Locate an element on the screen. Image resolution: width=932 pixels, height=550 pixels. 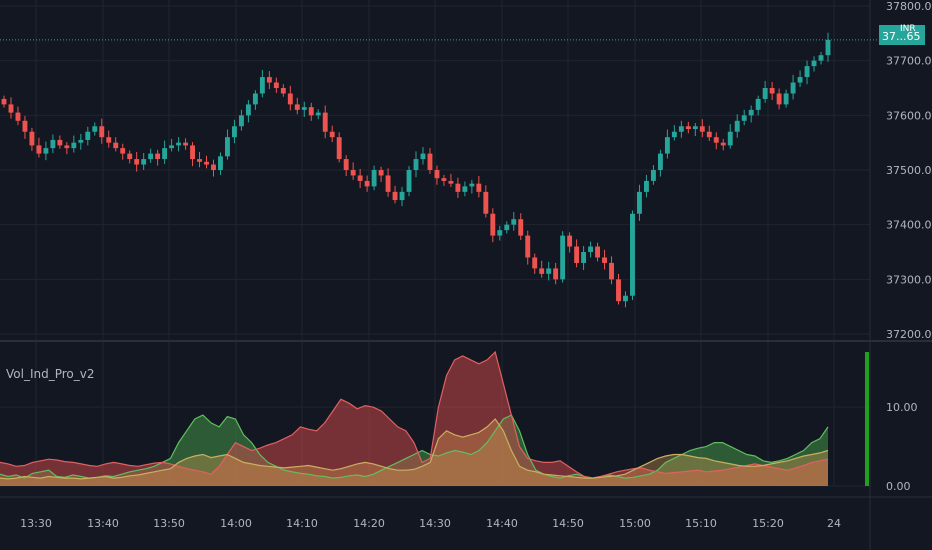
green-volume-area is located at coordinates (414, 450).